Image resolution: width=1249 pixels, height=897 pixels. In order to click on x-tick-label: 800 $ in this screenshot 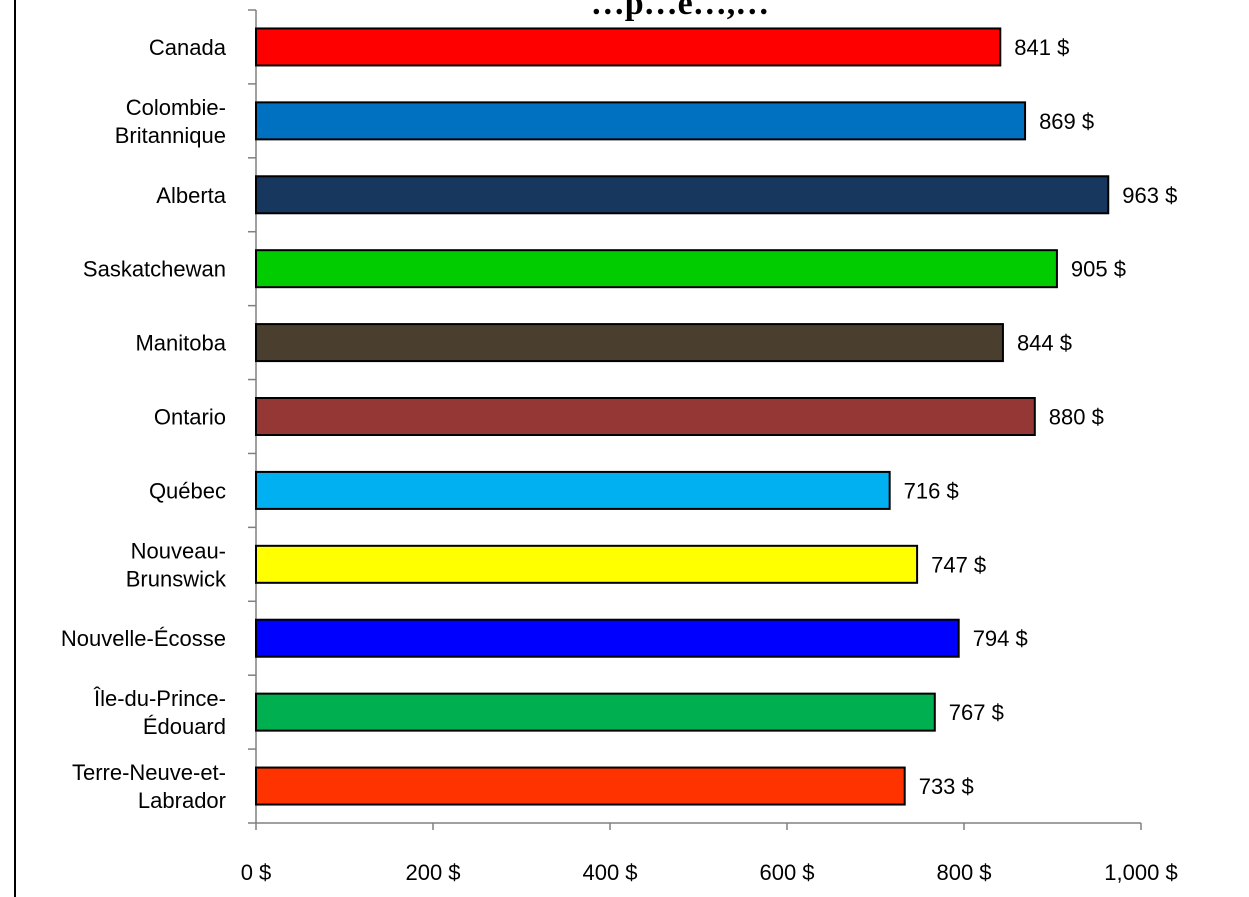, I will do `click(963, 872)`.